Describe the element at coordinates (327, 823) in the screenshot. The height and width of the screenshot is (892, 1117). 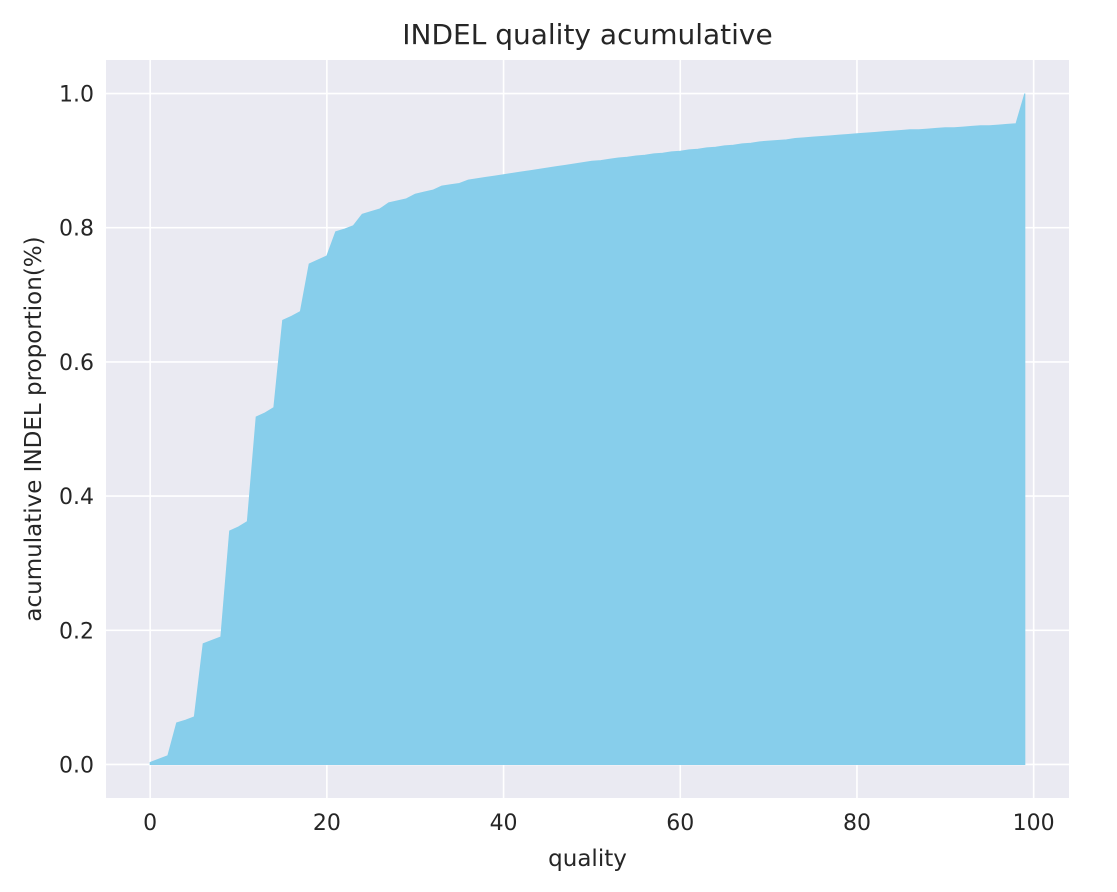
I see `x-tick-label: 20` at that location.